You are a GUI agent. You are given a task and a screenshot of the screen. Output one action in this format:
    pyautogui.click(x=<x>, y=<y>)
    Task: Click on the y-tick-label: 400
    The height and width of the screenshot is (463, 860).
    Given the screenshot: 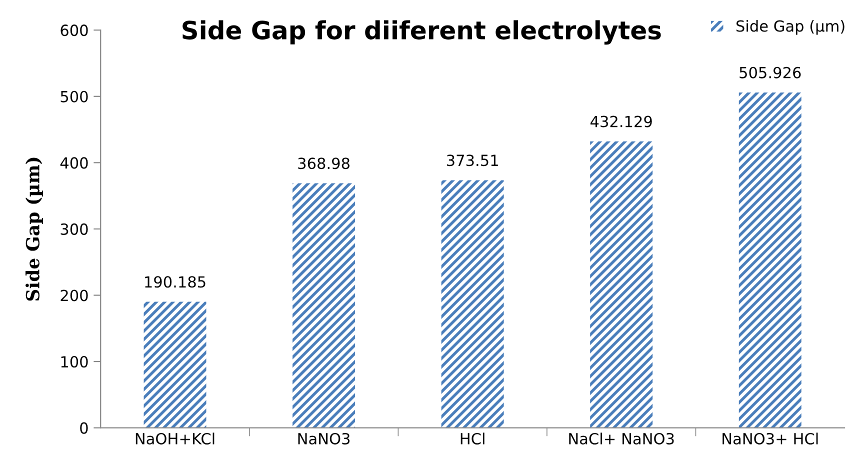 What is the action you would take?
    pyautogui.click(x=74, y=163)
    